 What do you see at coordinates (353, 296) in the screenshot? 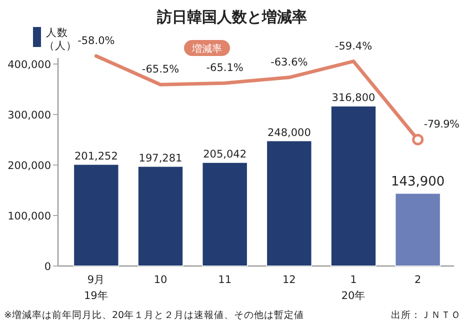
I see `text: 20年` at bounding box center [353, 296].